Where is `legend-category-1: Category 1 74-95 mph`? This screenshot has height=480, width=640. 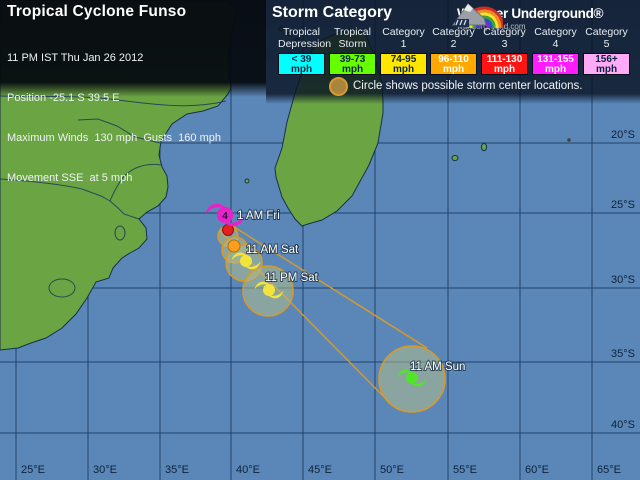 legend-category-1: Category 1 74-95 mph is located at coordinates (403, 50).